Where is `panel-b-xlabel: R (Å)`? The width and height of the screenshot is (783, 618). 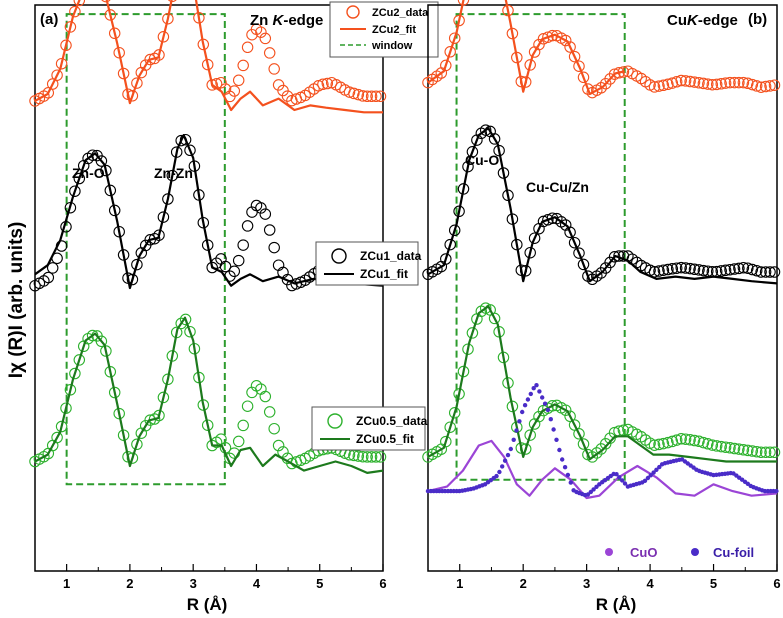 panel-b-xlabel: R (Å) is located at coordinates (616, 604).